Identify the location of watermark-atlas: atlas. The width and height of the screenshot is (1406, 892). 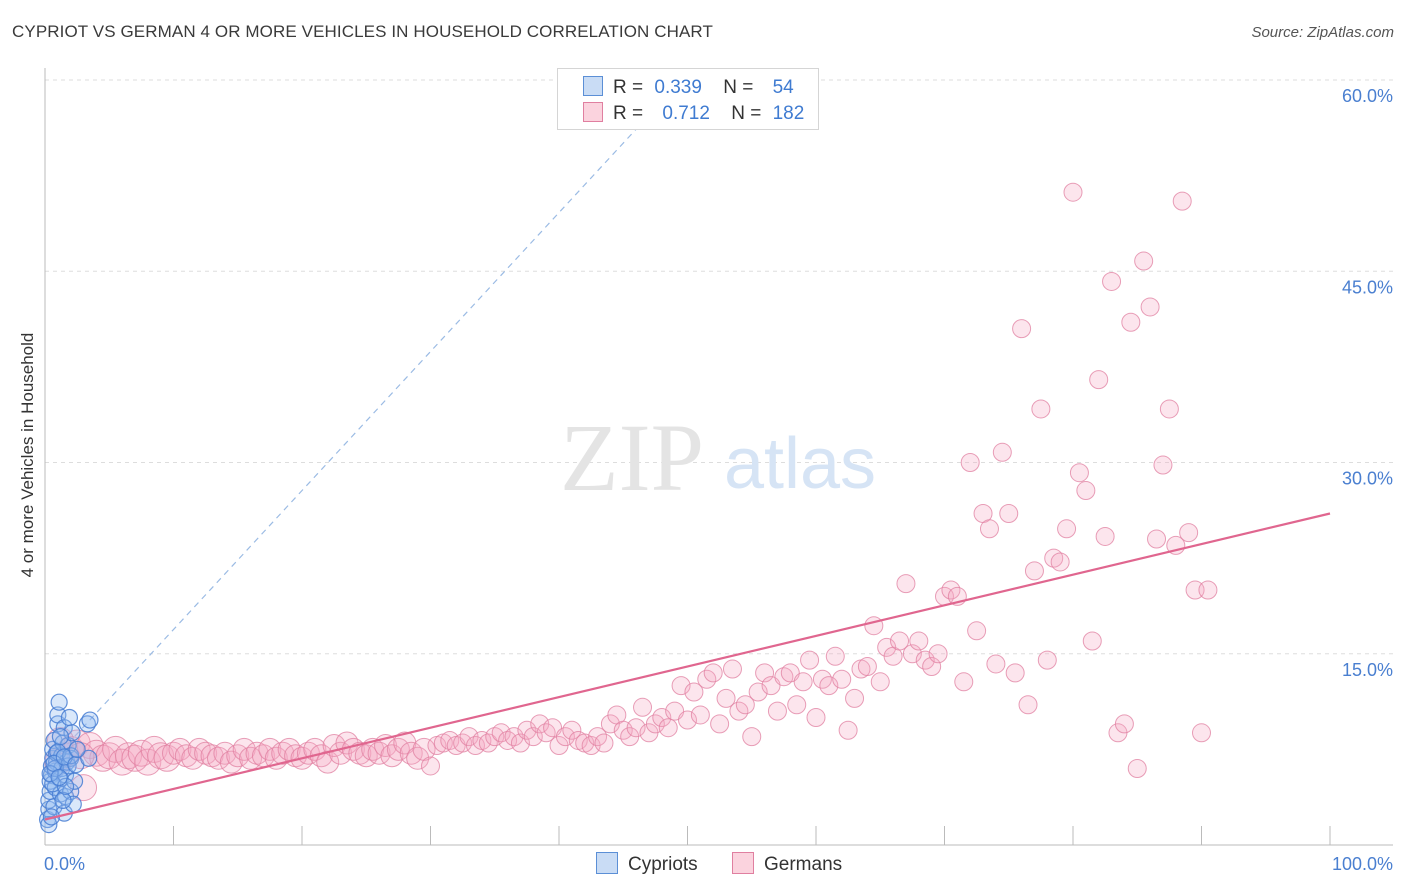
(800, 464).